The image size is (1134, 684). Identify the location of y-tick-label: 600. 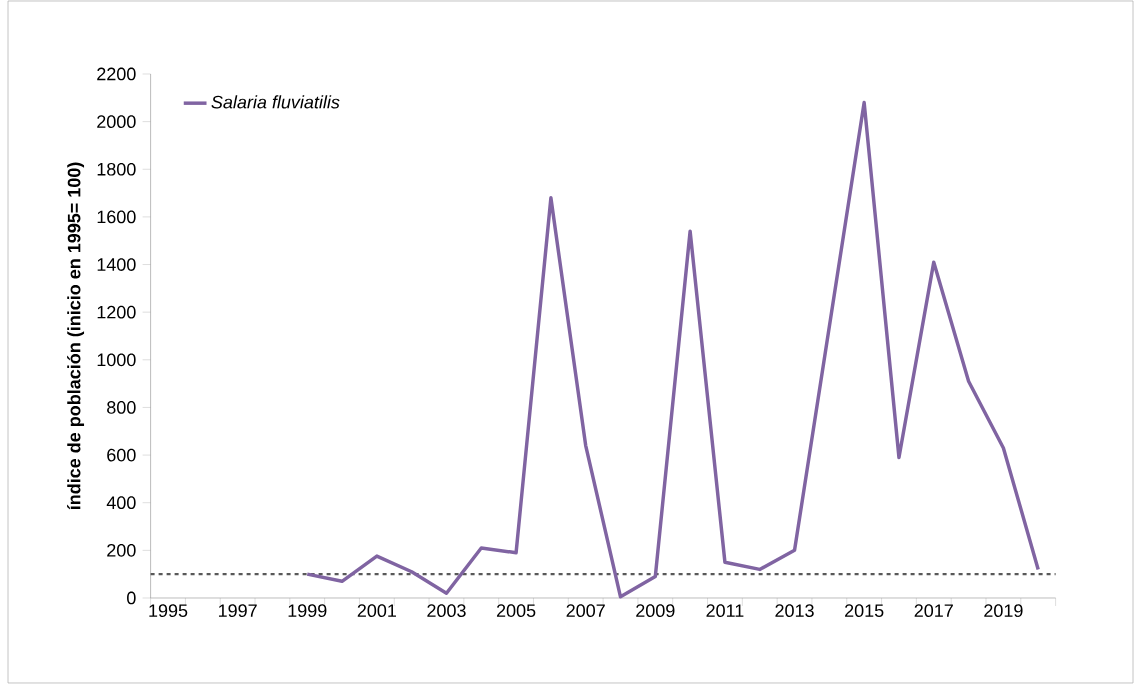
(121, 455).